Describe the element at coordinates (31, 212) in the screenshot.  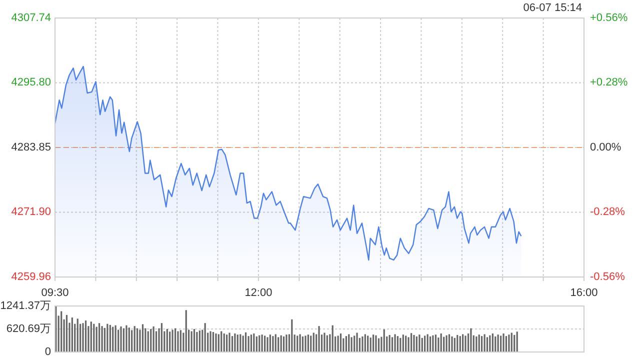
I see `y-tick-label: 4271.90` at that location.